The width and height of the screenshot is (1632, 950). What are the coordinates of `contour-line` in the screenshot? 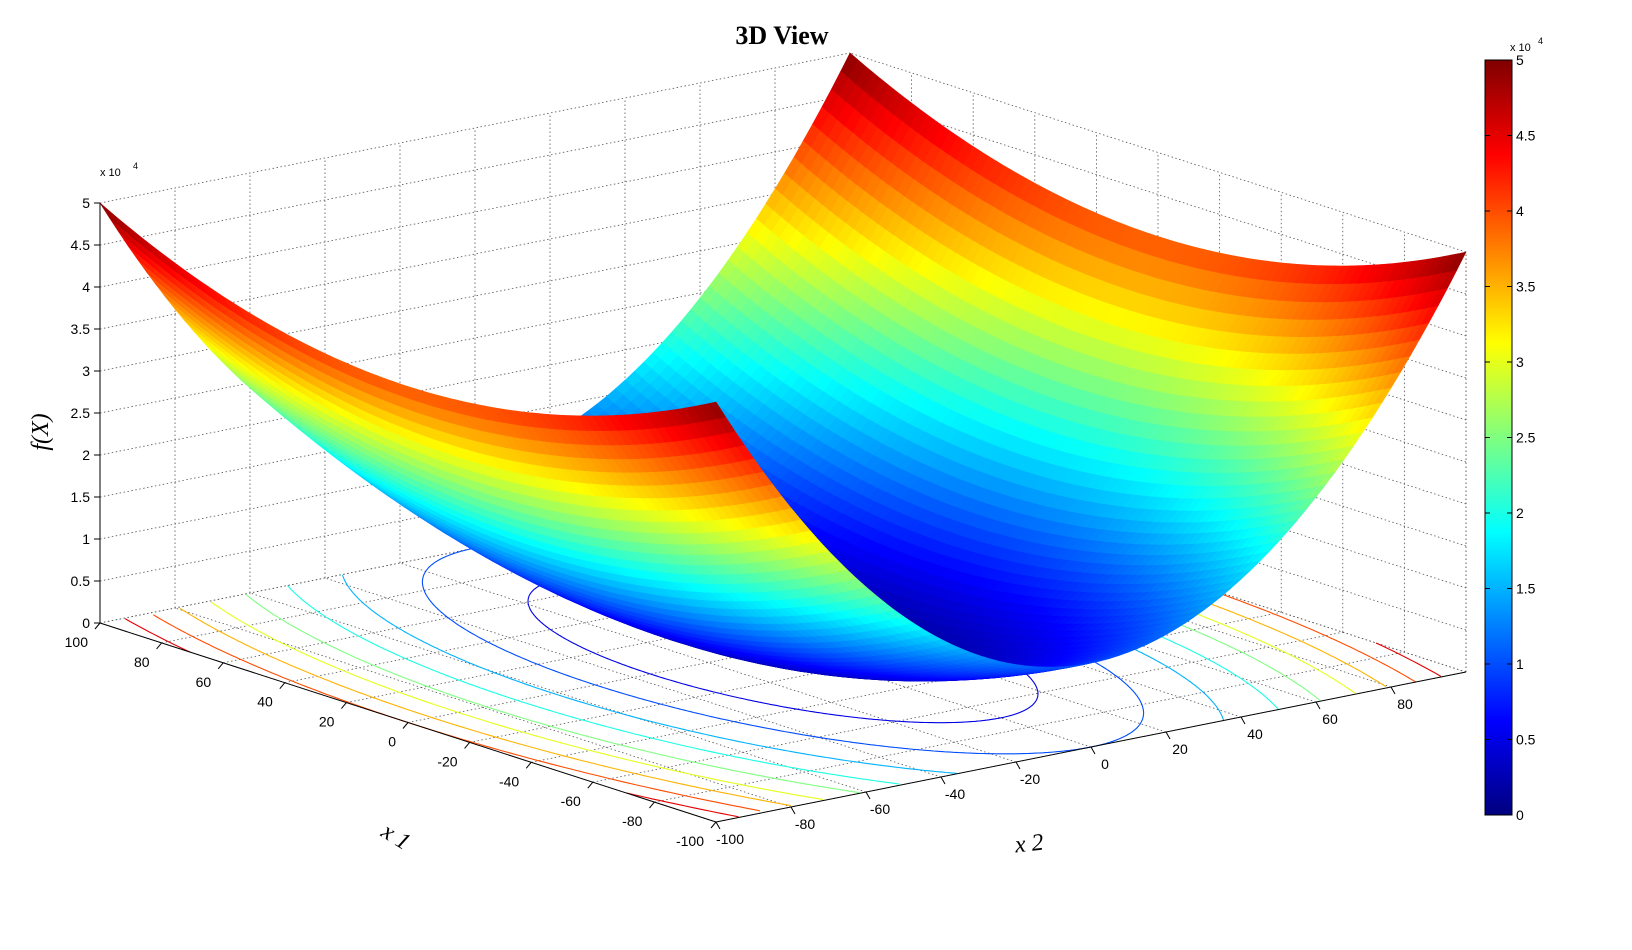 It's located at (1408, 659).